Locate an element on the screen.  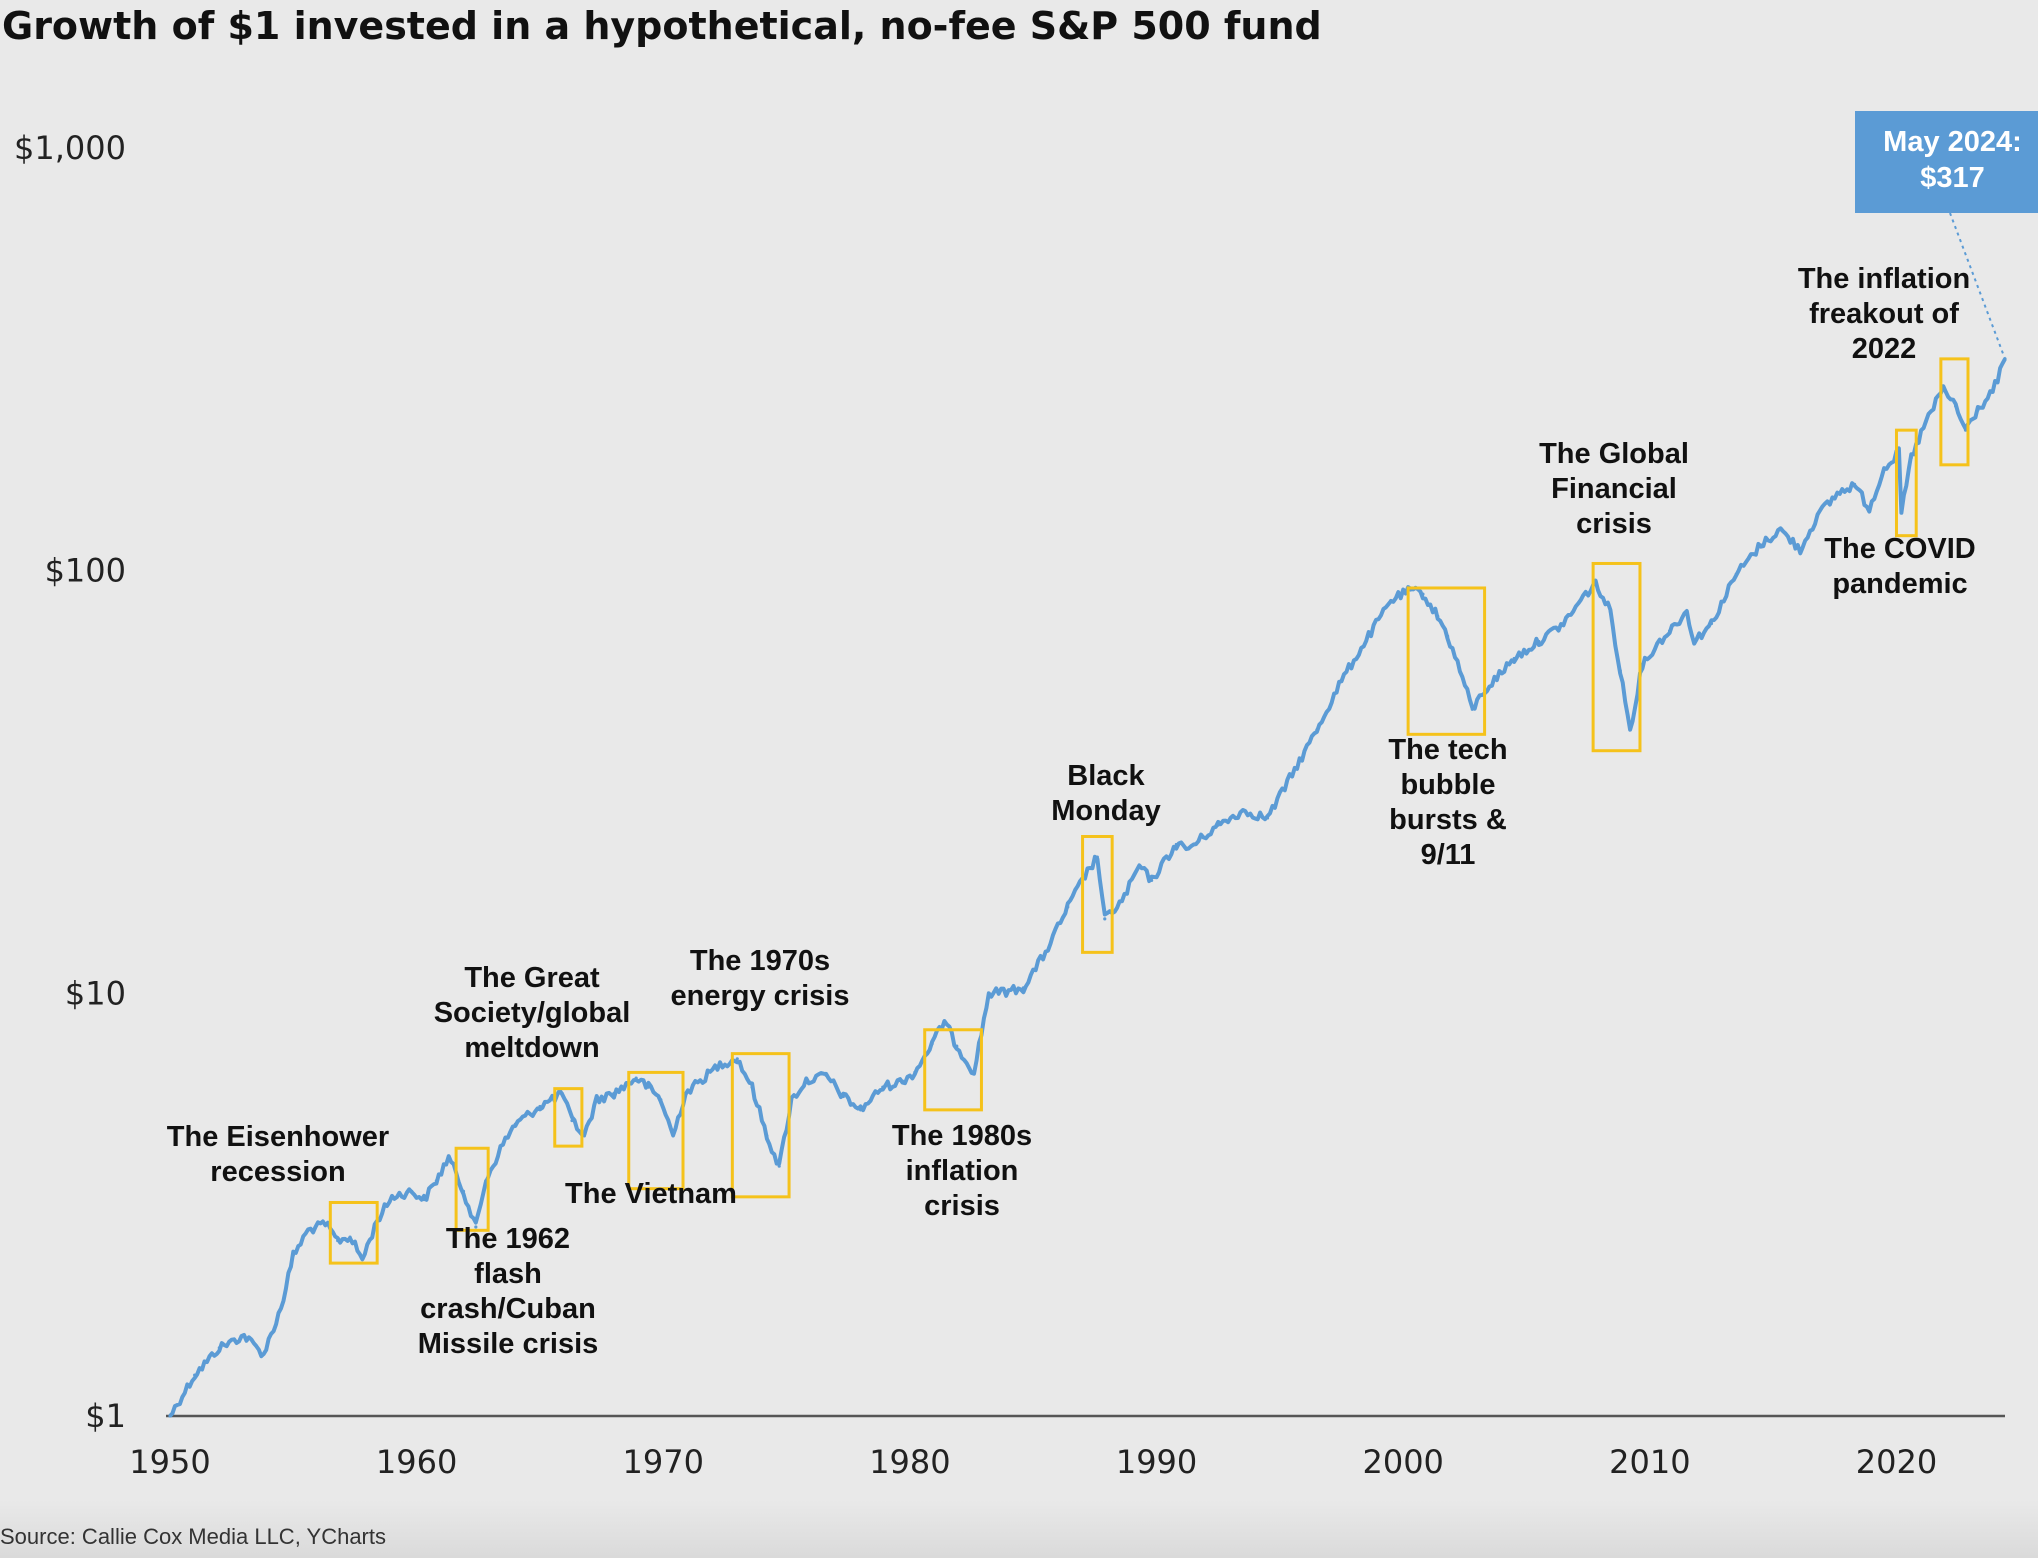
annotation-label-line: crash/Cuban is located at coordinates (508, 1309).